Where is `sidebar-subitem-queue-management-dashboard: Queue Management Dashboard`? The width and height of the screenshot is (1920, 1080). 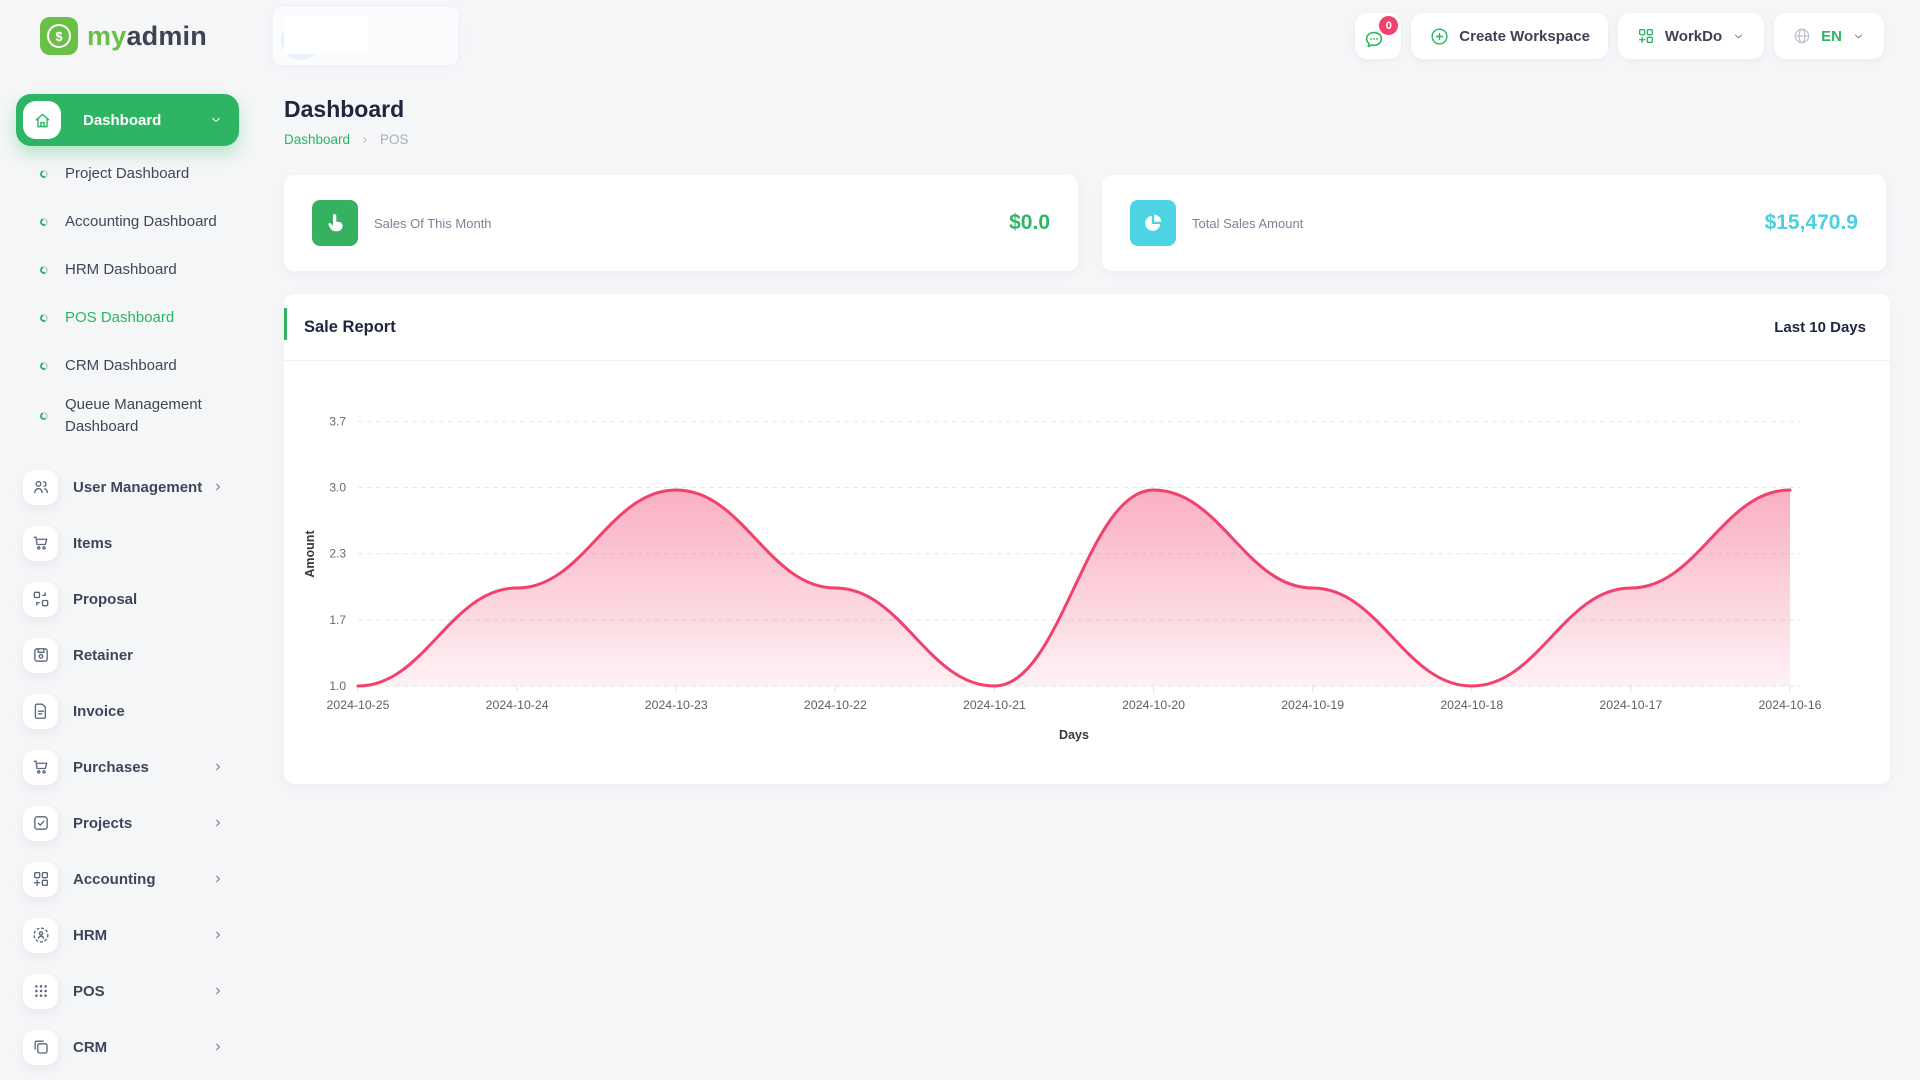 sidebar-subitem-queue-management-dashboard: Queue Management Dashboard is located at coordinates (127, 416).